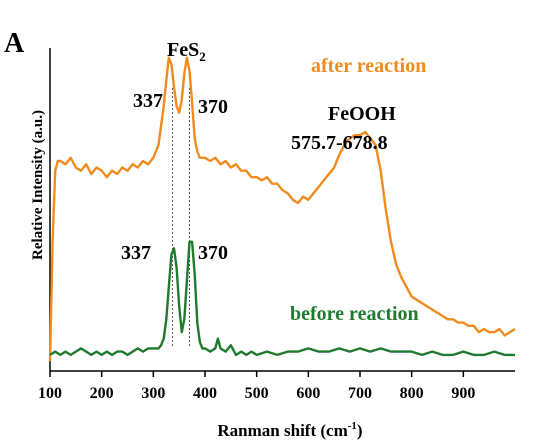 The height and width of the screenshot is (444, 543). What do you see at coordinates (202, 56) in the screenshot?
I see `fes2-label-subscript: 2` at bounding box center [202, 56].